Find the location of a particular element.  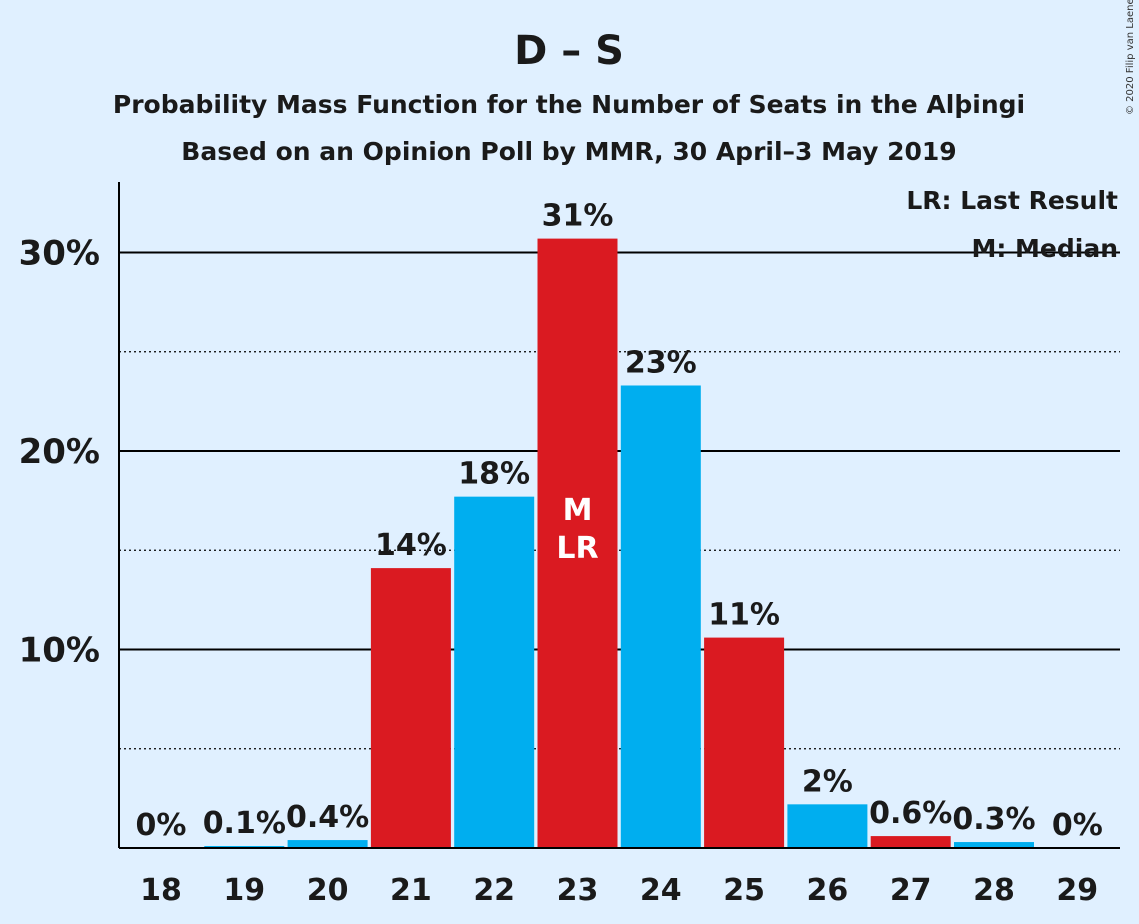

x-axis-ticks: 18 19 20 21 22 23 24 25 26 27 28 29 is located at coordinates (619, 890).